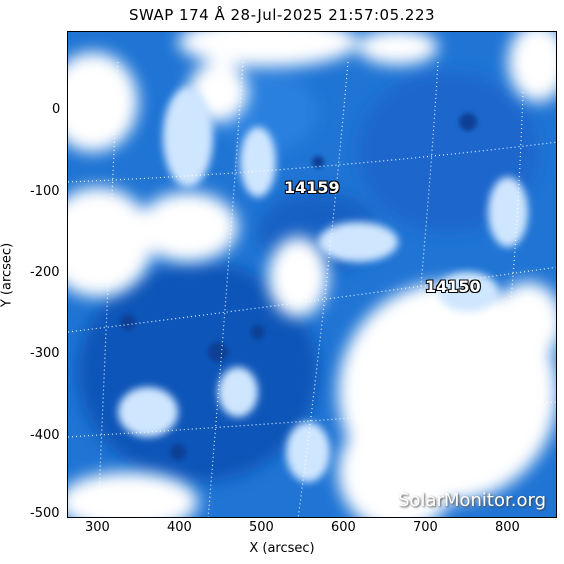 The image size is (564, 564). Describe the element at coordinates (282, 15) in the screenshot. I see `image-title: SWAP 174 Å 28-Jul-2025 21:57:05.223` at that location.